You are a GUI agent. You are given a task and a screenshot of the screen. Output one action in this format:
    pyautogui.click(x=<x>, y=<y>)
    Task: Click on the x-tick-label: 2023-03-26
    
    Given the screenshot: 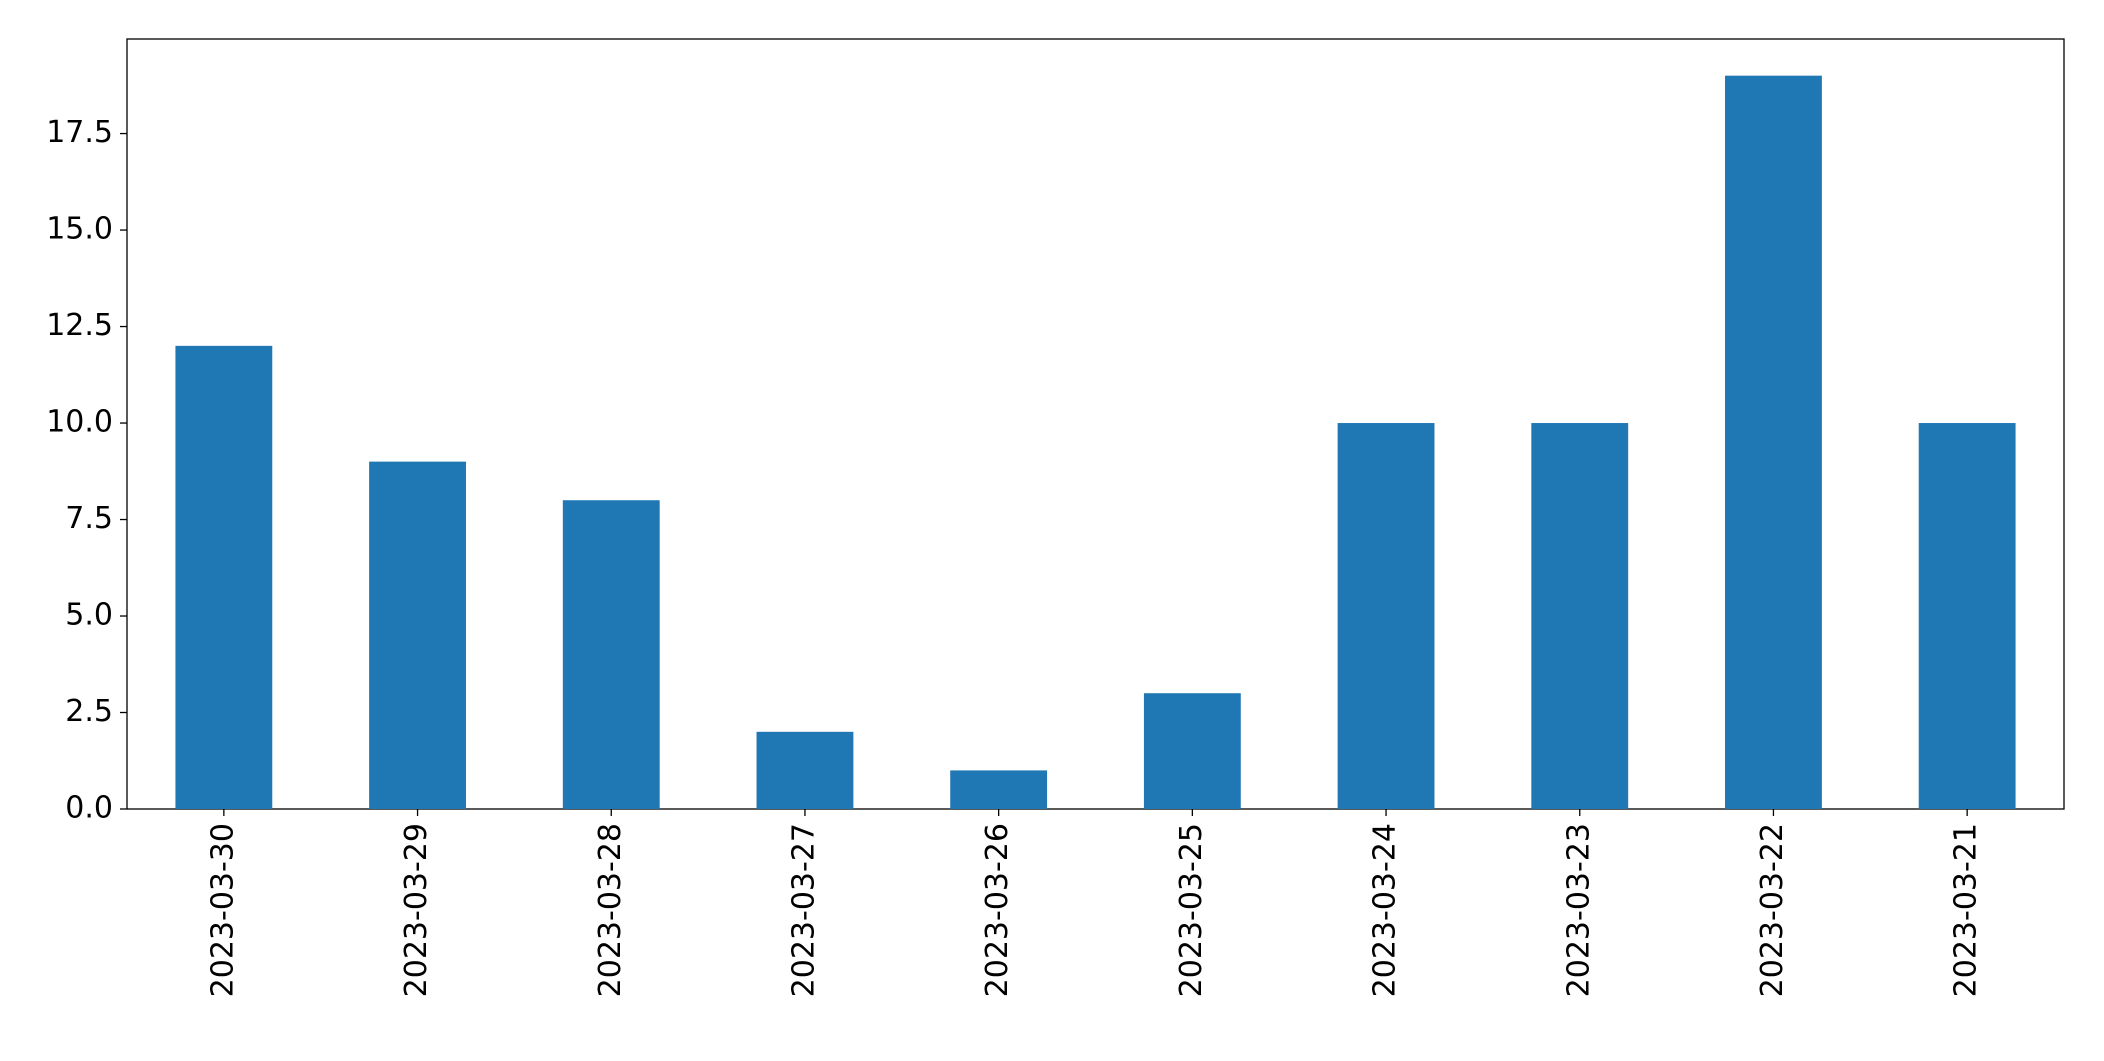 What is the action you would take?
    pyautogui.click(x=997, y=910)
    